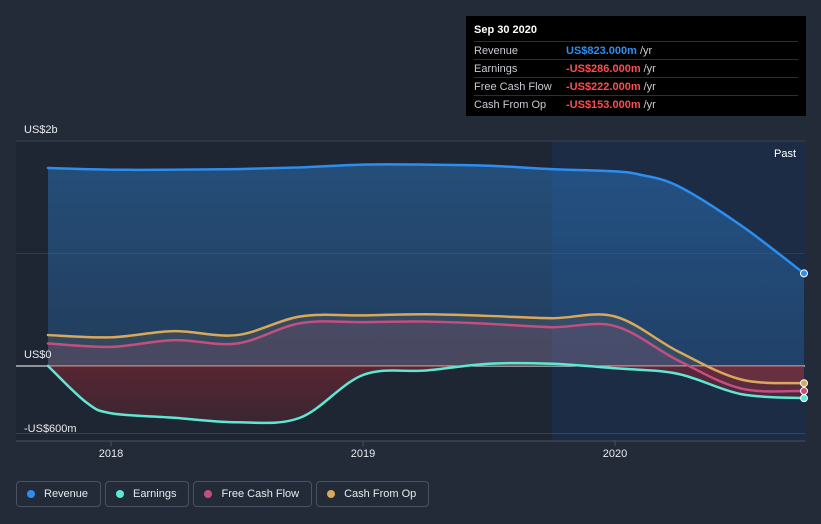 The width and height of the screenshot is (821, 524). What do you see at coordinates (41, 130) in the screenshot?
I see `y-axis-label-top: US$2b` at bounding box center [41, 130].